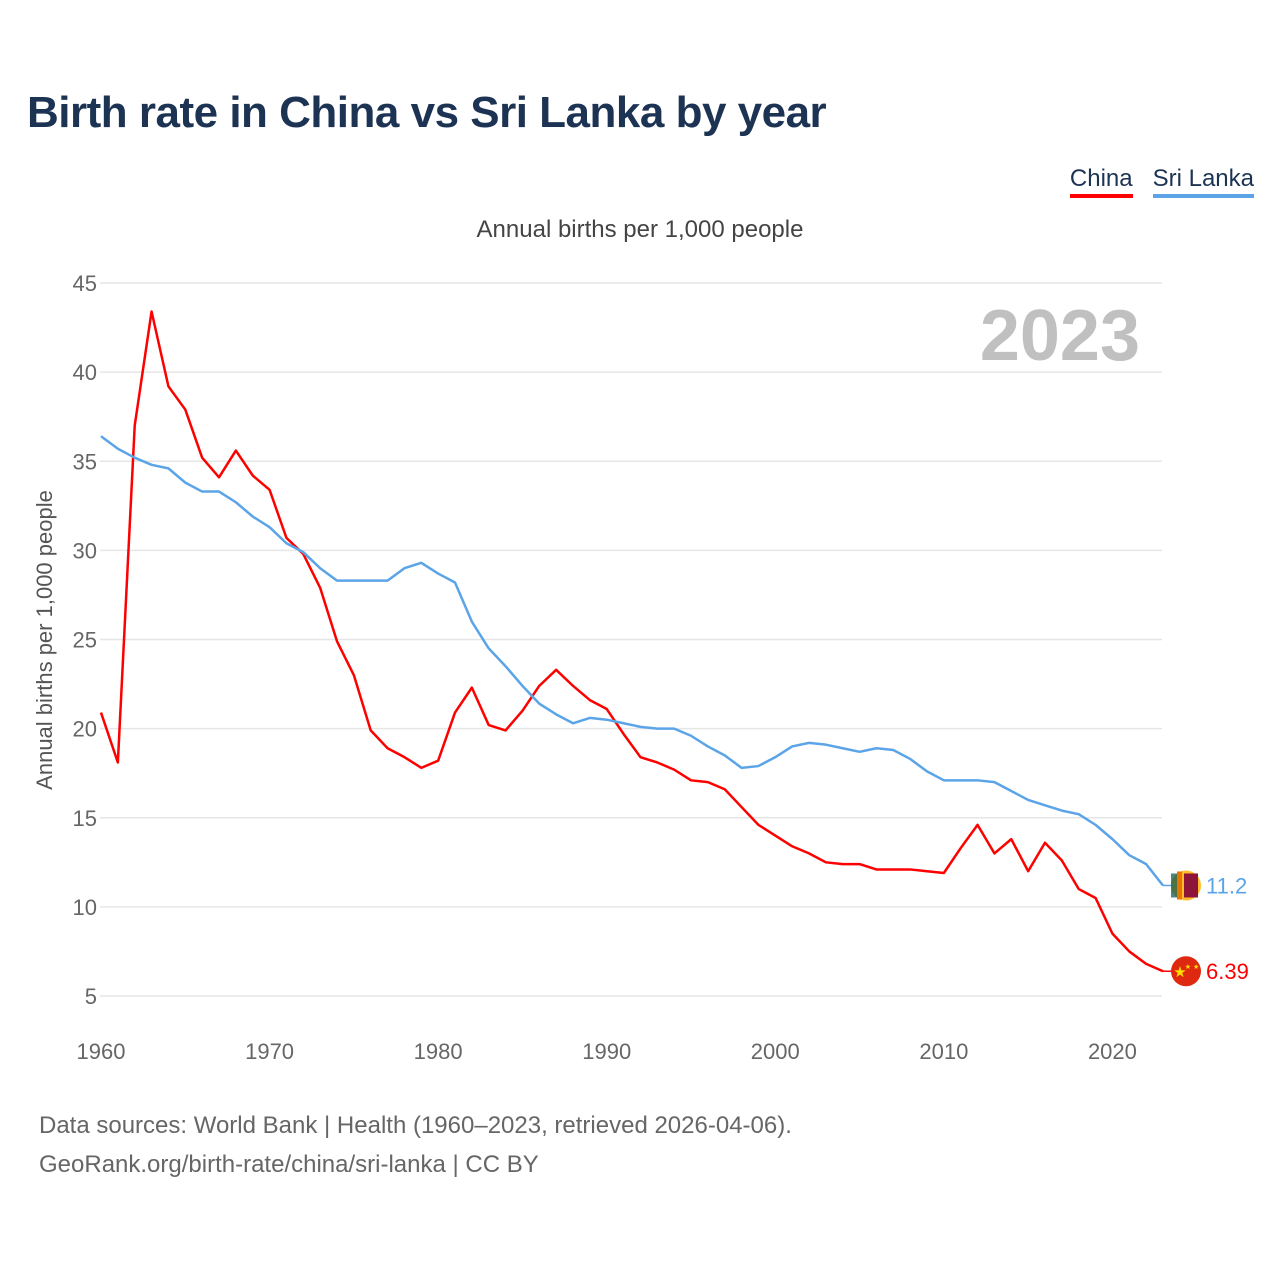 The height and width of the screenshot is (1280, 1280). Describe the element at coordinates (1060, 336) in the screenshot. I see `year-watermark: 2023` at that location.